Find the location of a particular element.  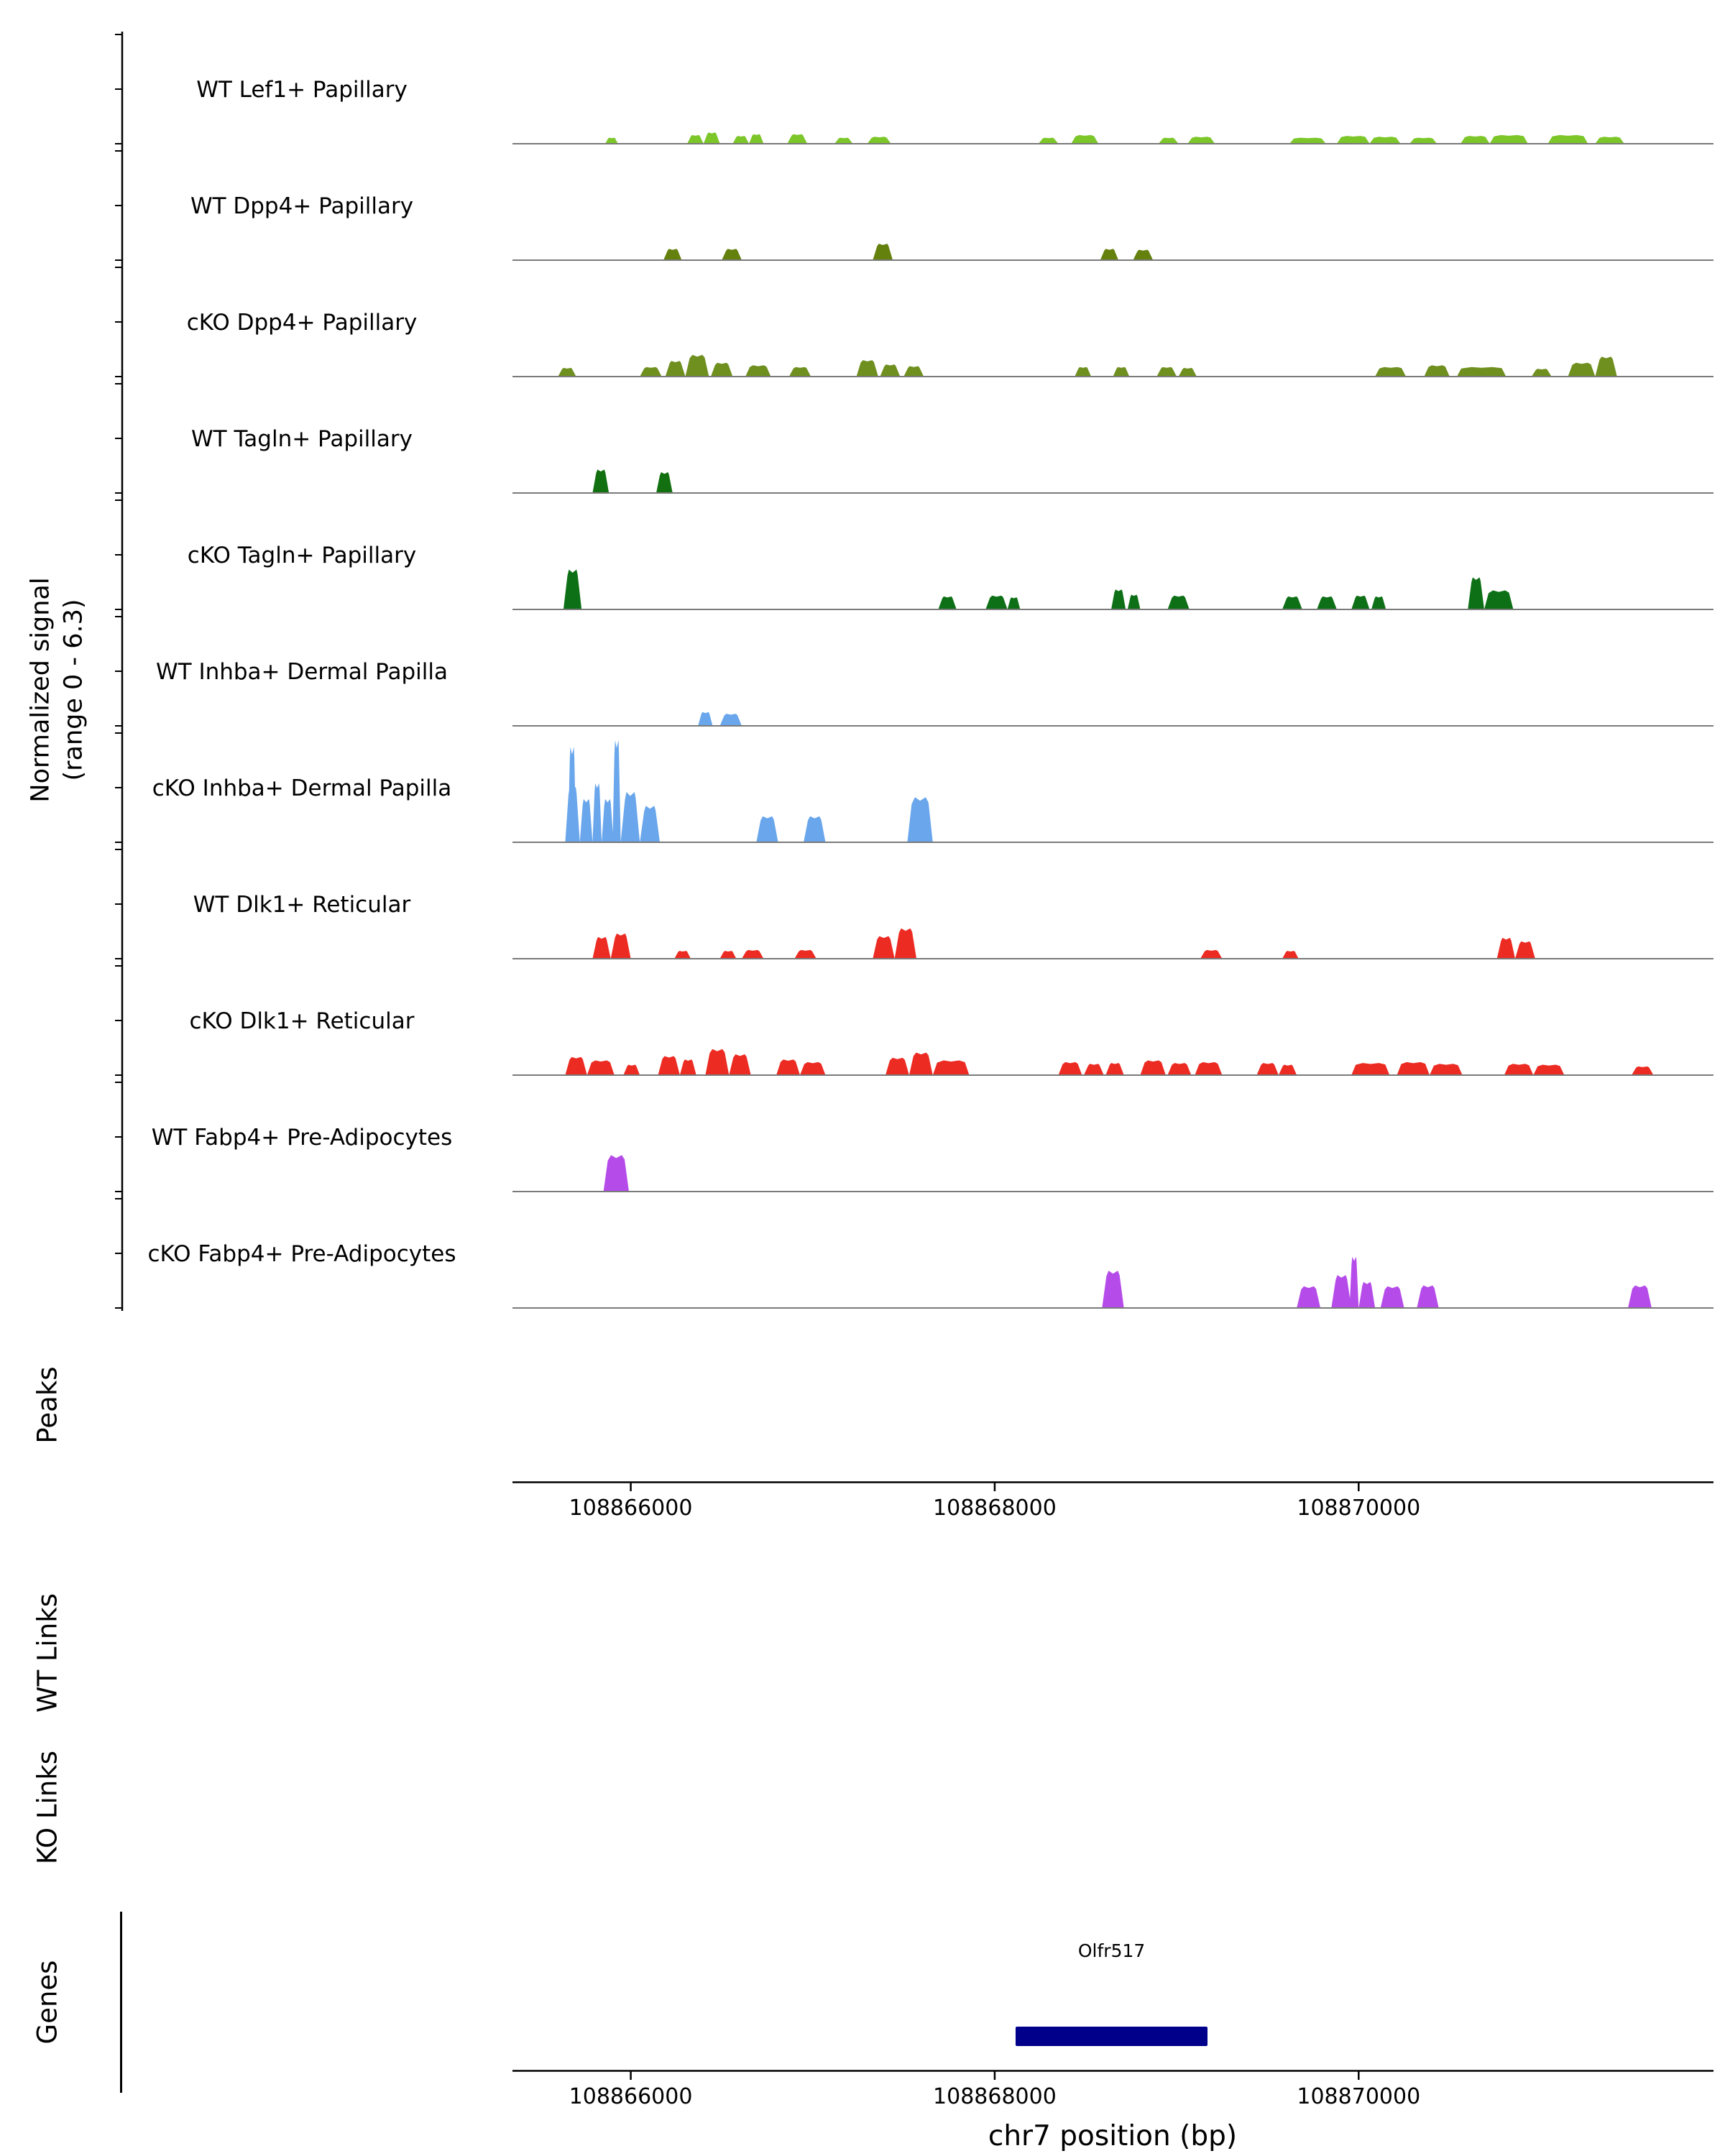

ko-links-section-label: KO Links is located at coordinates (47, 1807).